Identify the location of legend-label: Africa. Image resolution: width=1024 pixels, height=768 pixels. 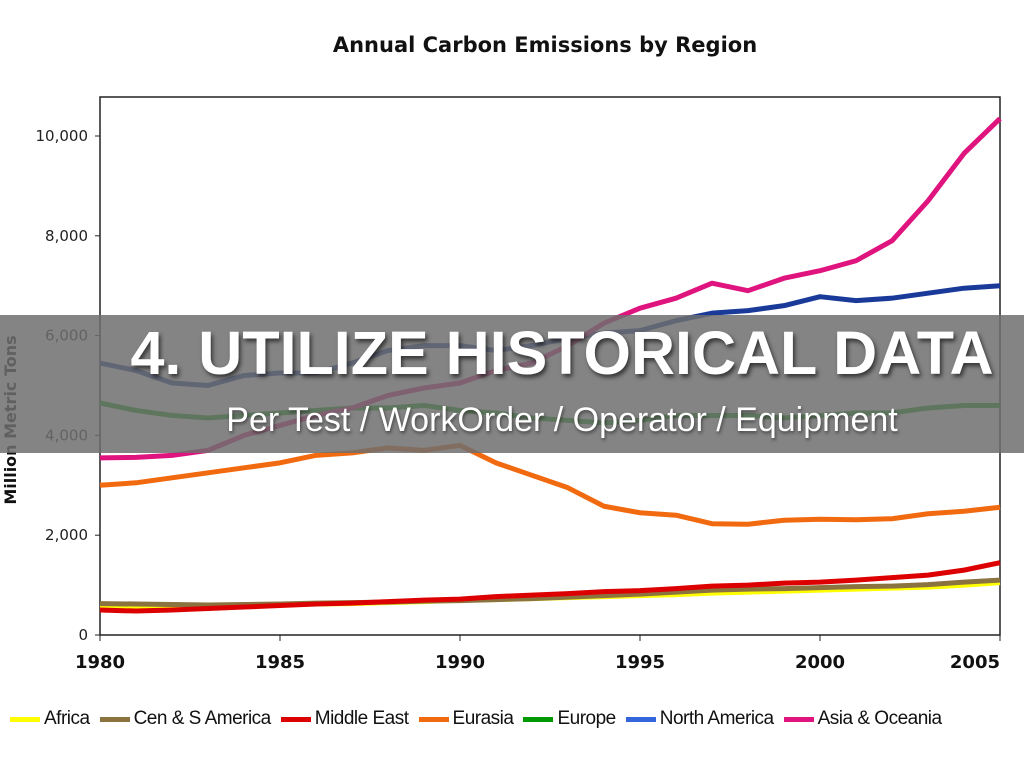
(67, 718).